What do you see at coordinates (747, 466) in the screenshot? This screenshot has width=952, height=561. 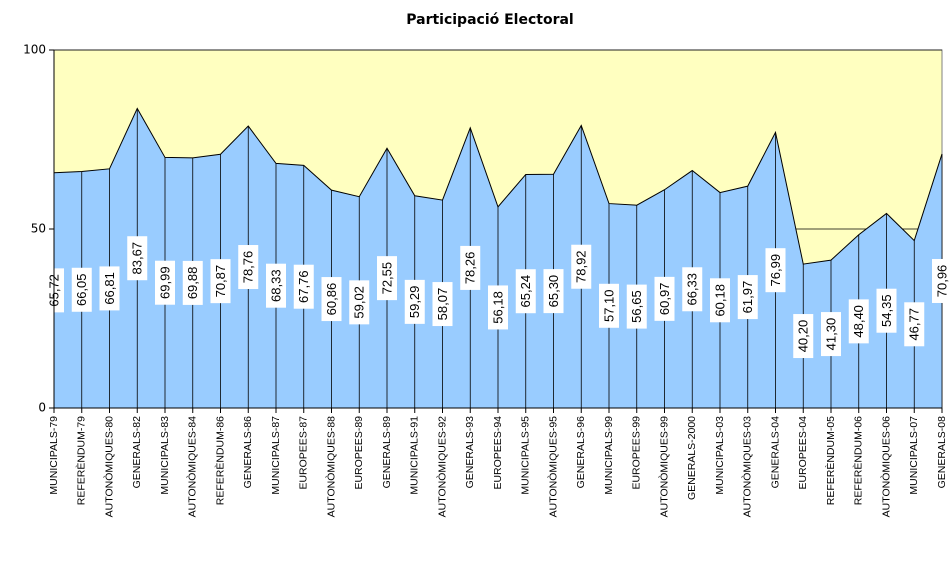 I see `x-tick-label: AUTONÒMIQUES-03` at bounding box center [747, 466].